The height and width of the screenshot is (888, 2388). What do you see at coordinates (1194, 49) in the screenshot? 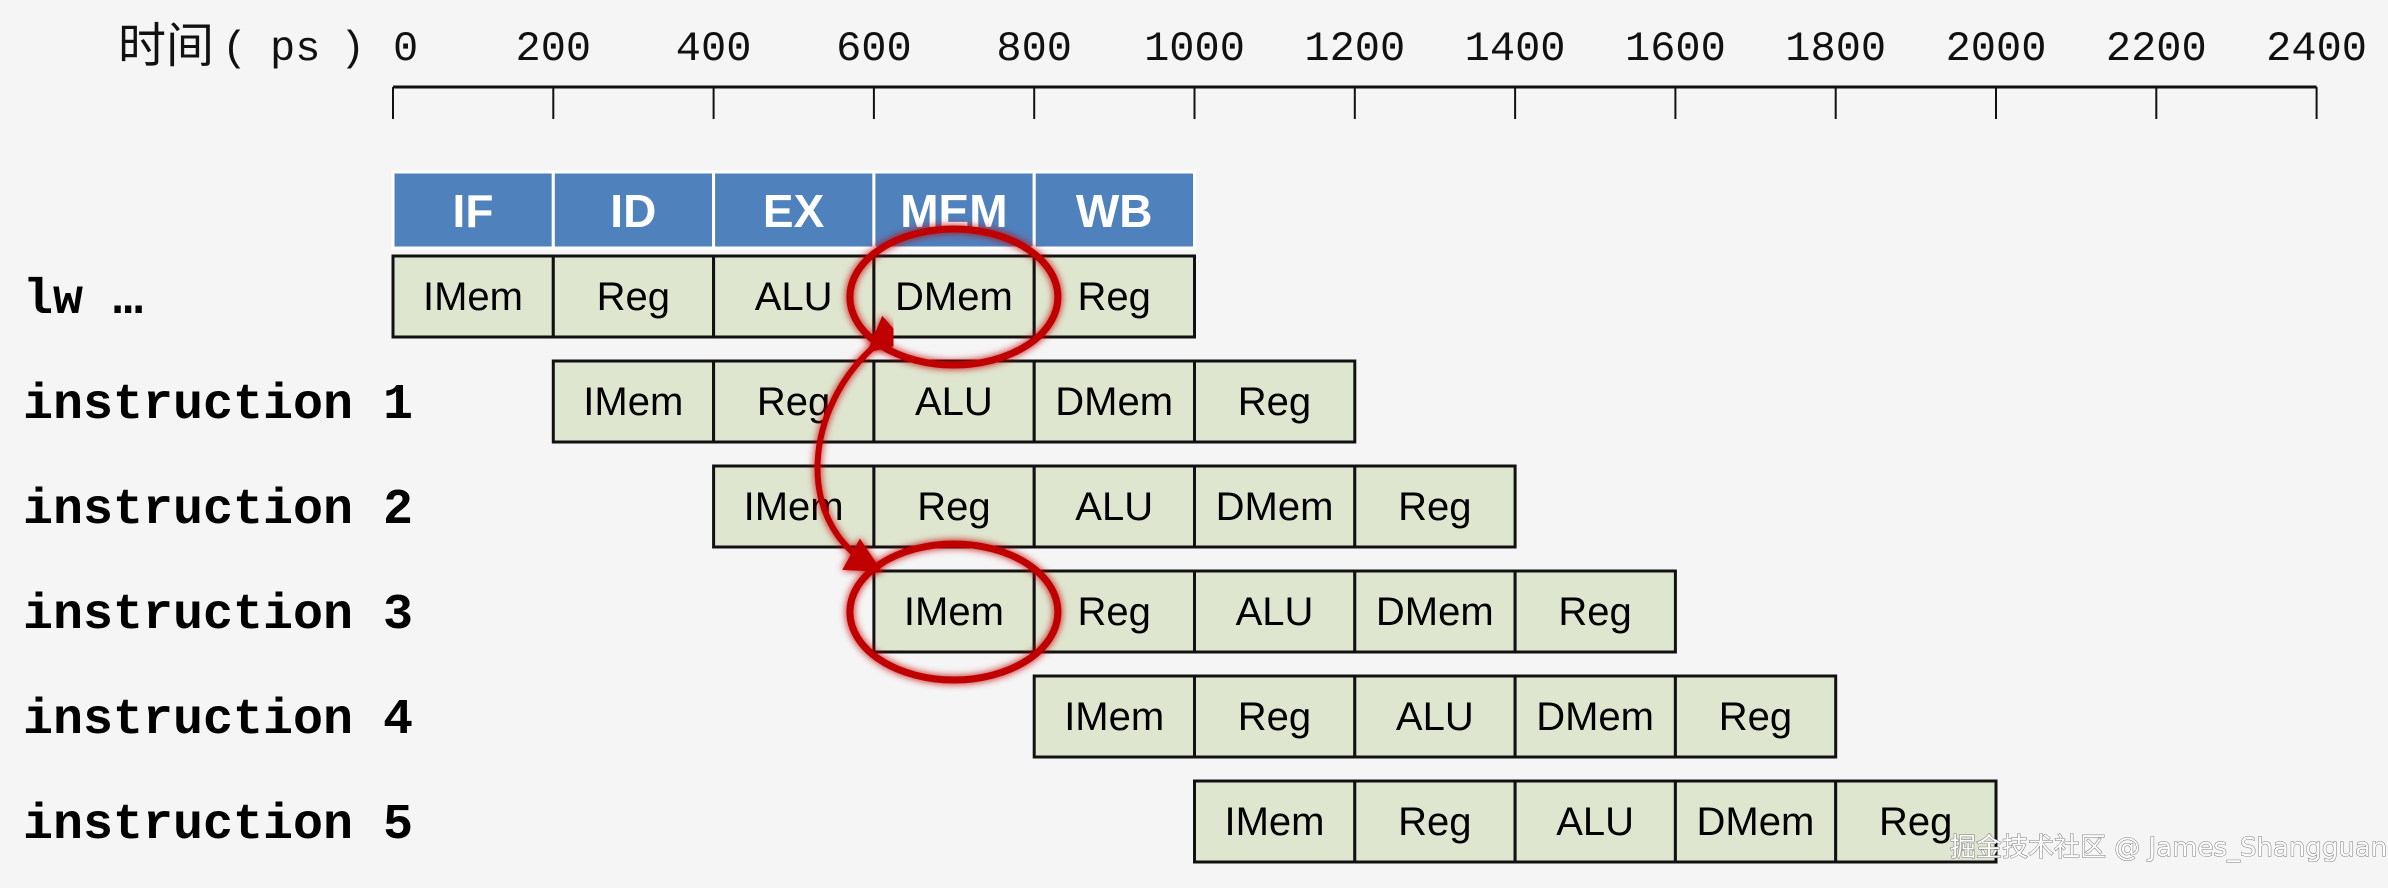
I see `axis-tick-label: 1000` at bounding box center [1194, 49].